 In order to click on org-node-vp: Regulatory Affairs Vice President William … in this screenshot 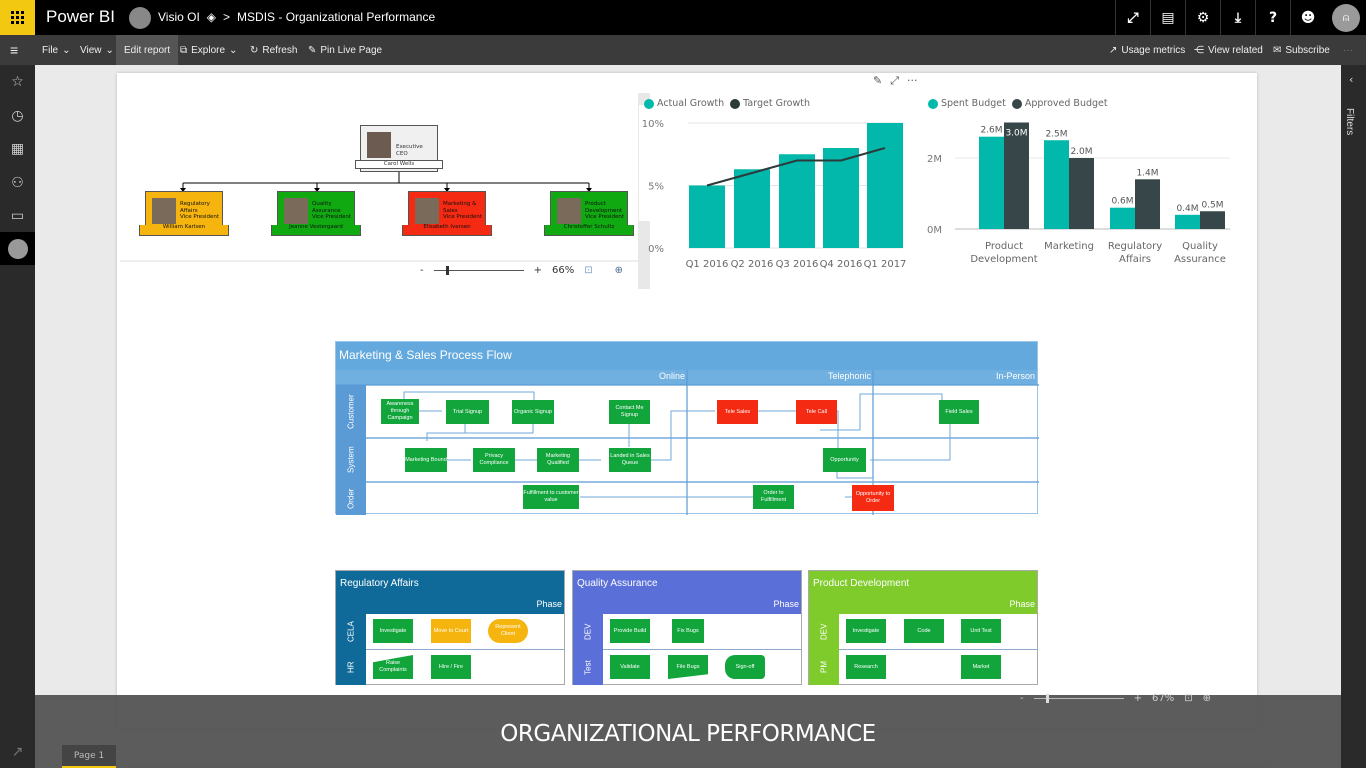, I will do `click(184, 215)`.